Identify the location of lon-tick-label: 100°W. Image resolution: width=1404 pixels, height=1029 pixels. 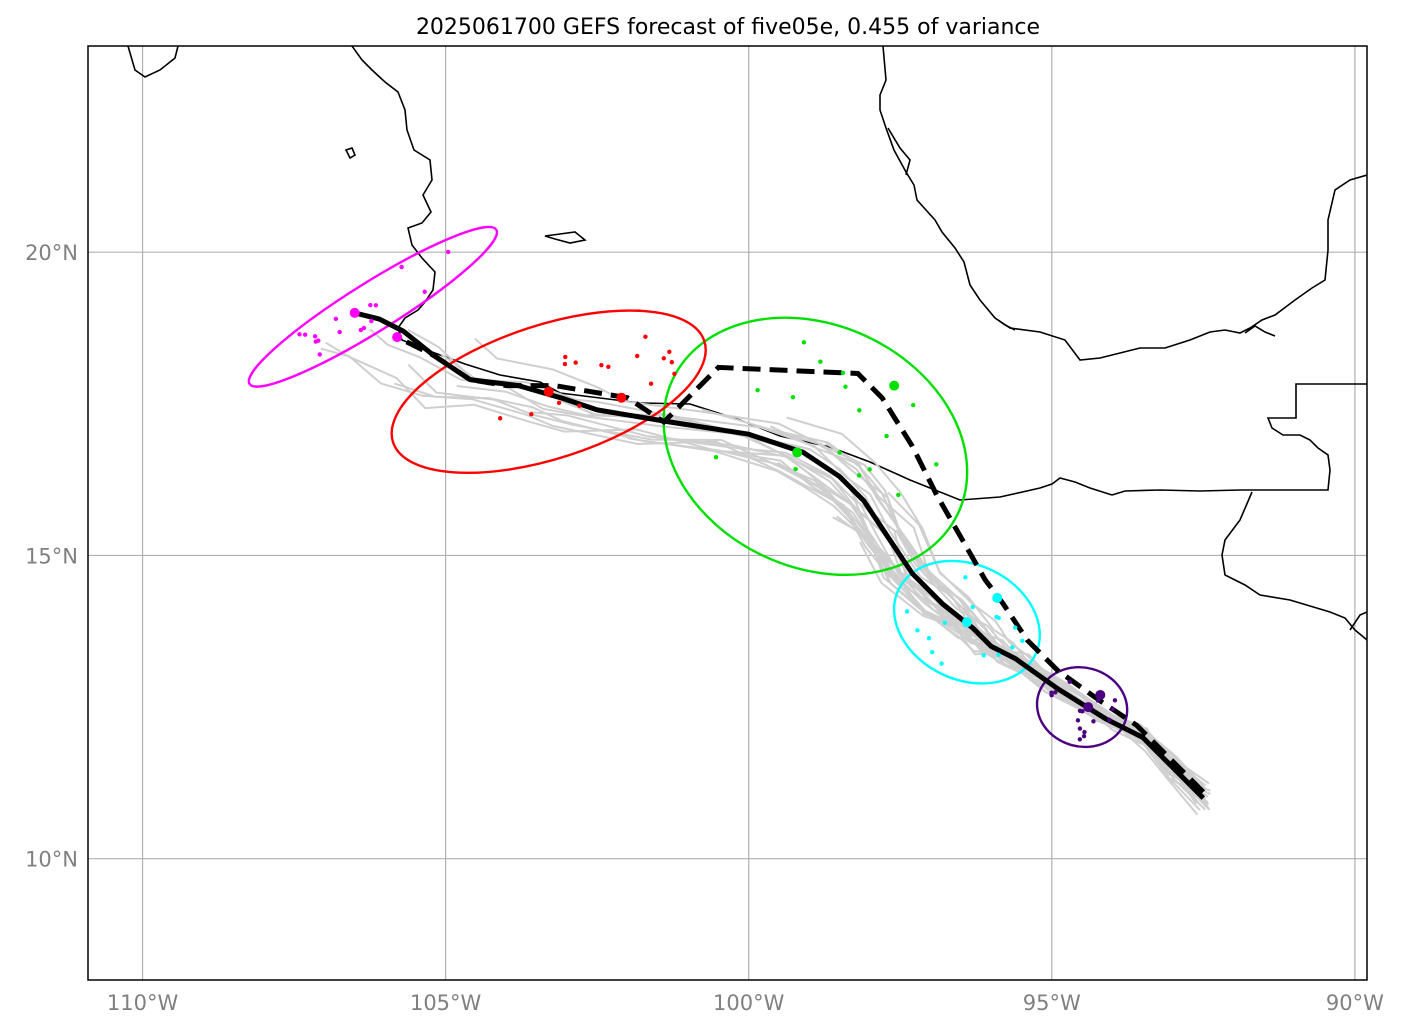
(749, 1003).